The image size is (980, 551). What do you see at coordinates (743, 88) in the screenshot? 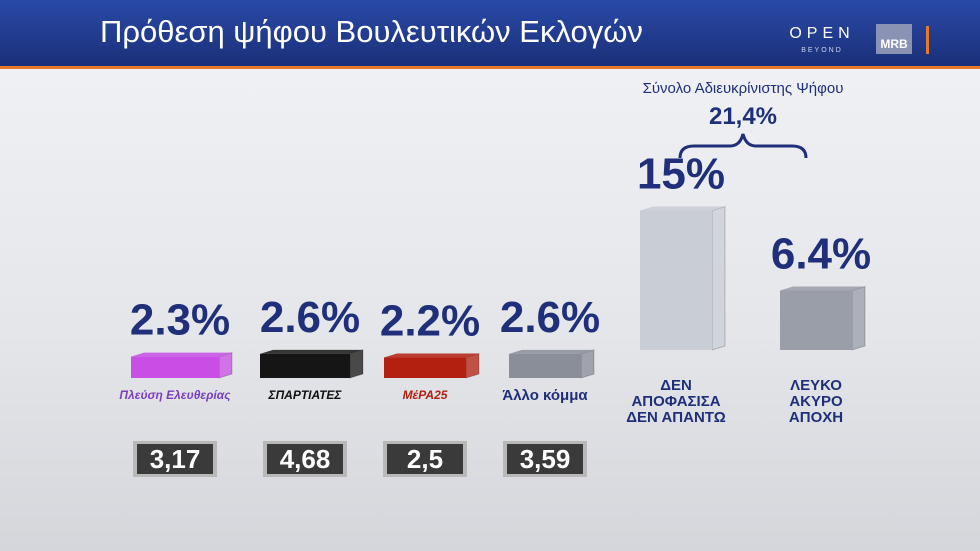
I see `annotation-text: Σύνολο Αδιευκρίνιστης Ψήφου` at bounding box center [743, 88].